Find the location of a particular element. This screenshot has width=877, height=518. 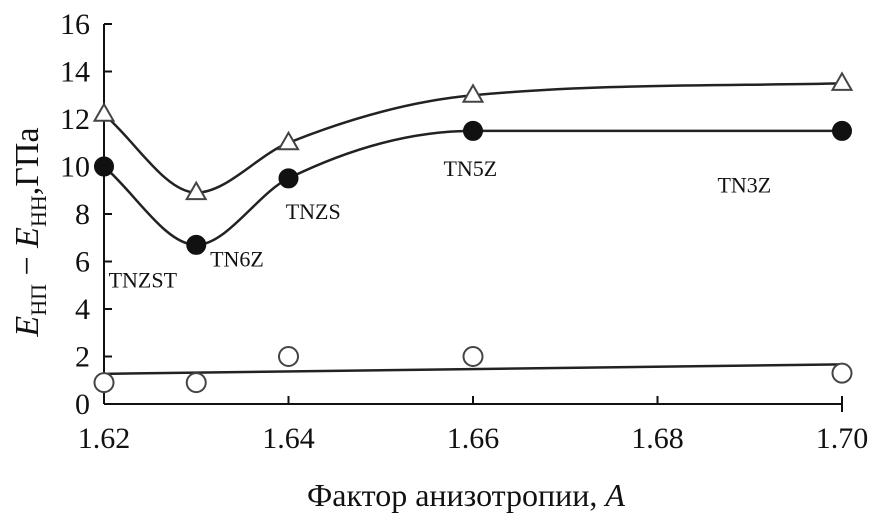

x-axis-variable: A is located at coordinates (614, 495).